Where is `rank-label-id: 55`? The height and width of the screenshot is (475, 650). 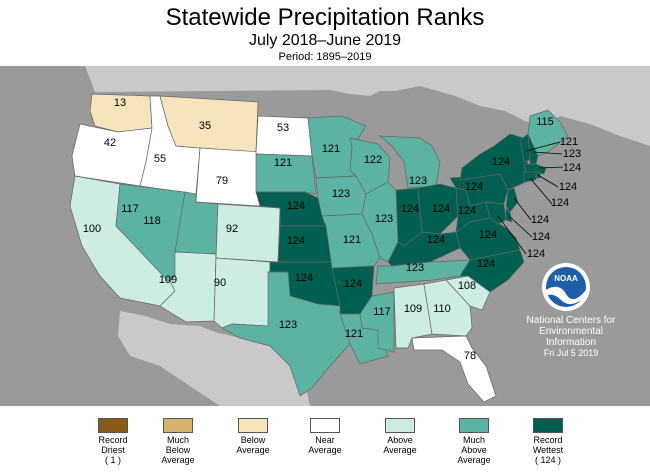 rank-label-id: 55 is located at coordinates (160, 159).